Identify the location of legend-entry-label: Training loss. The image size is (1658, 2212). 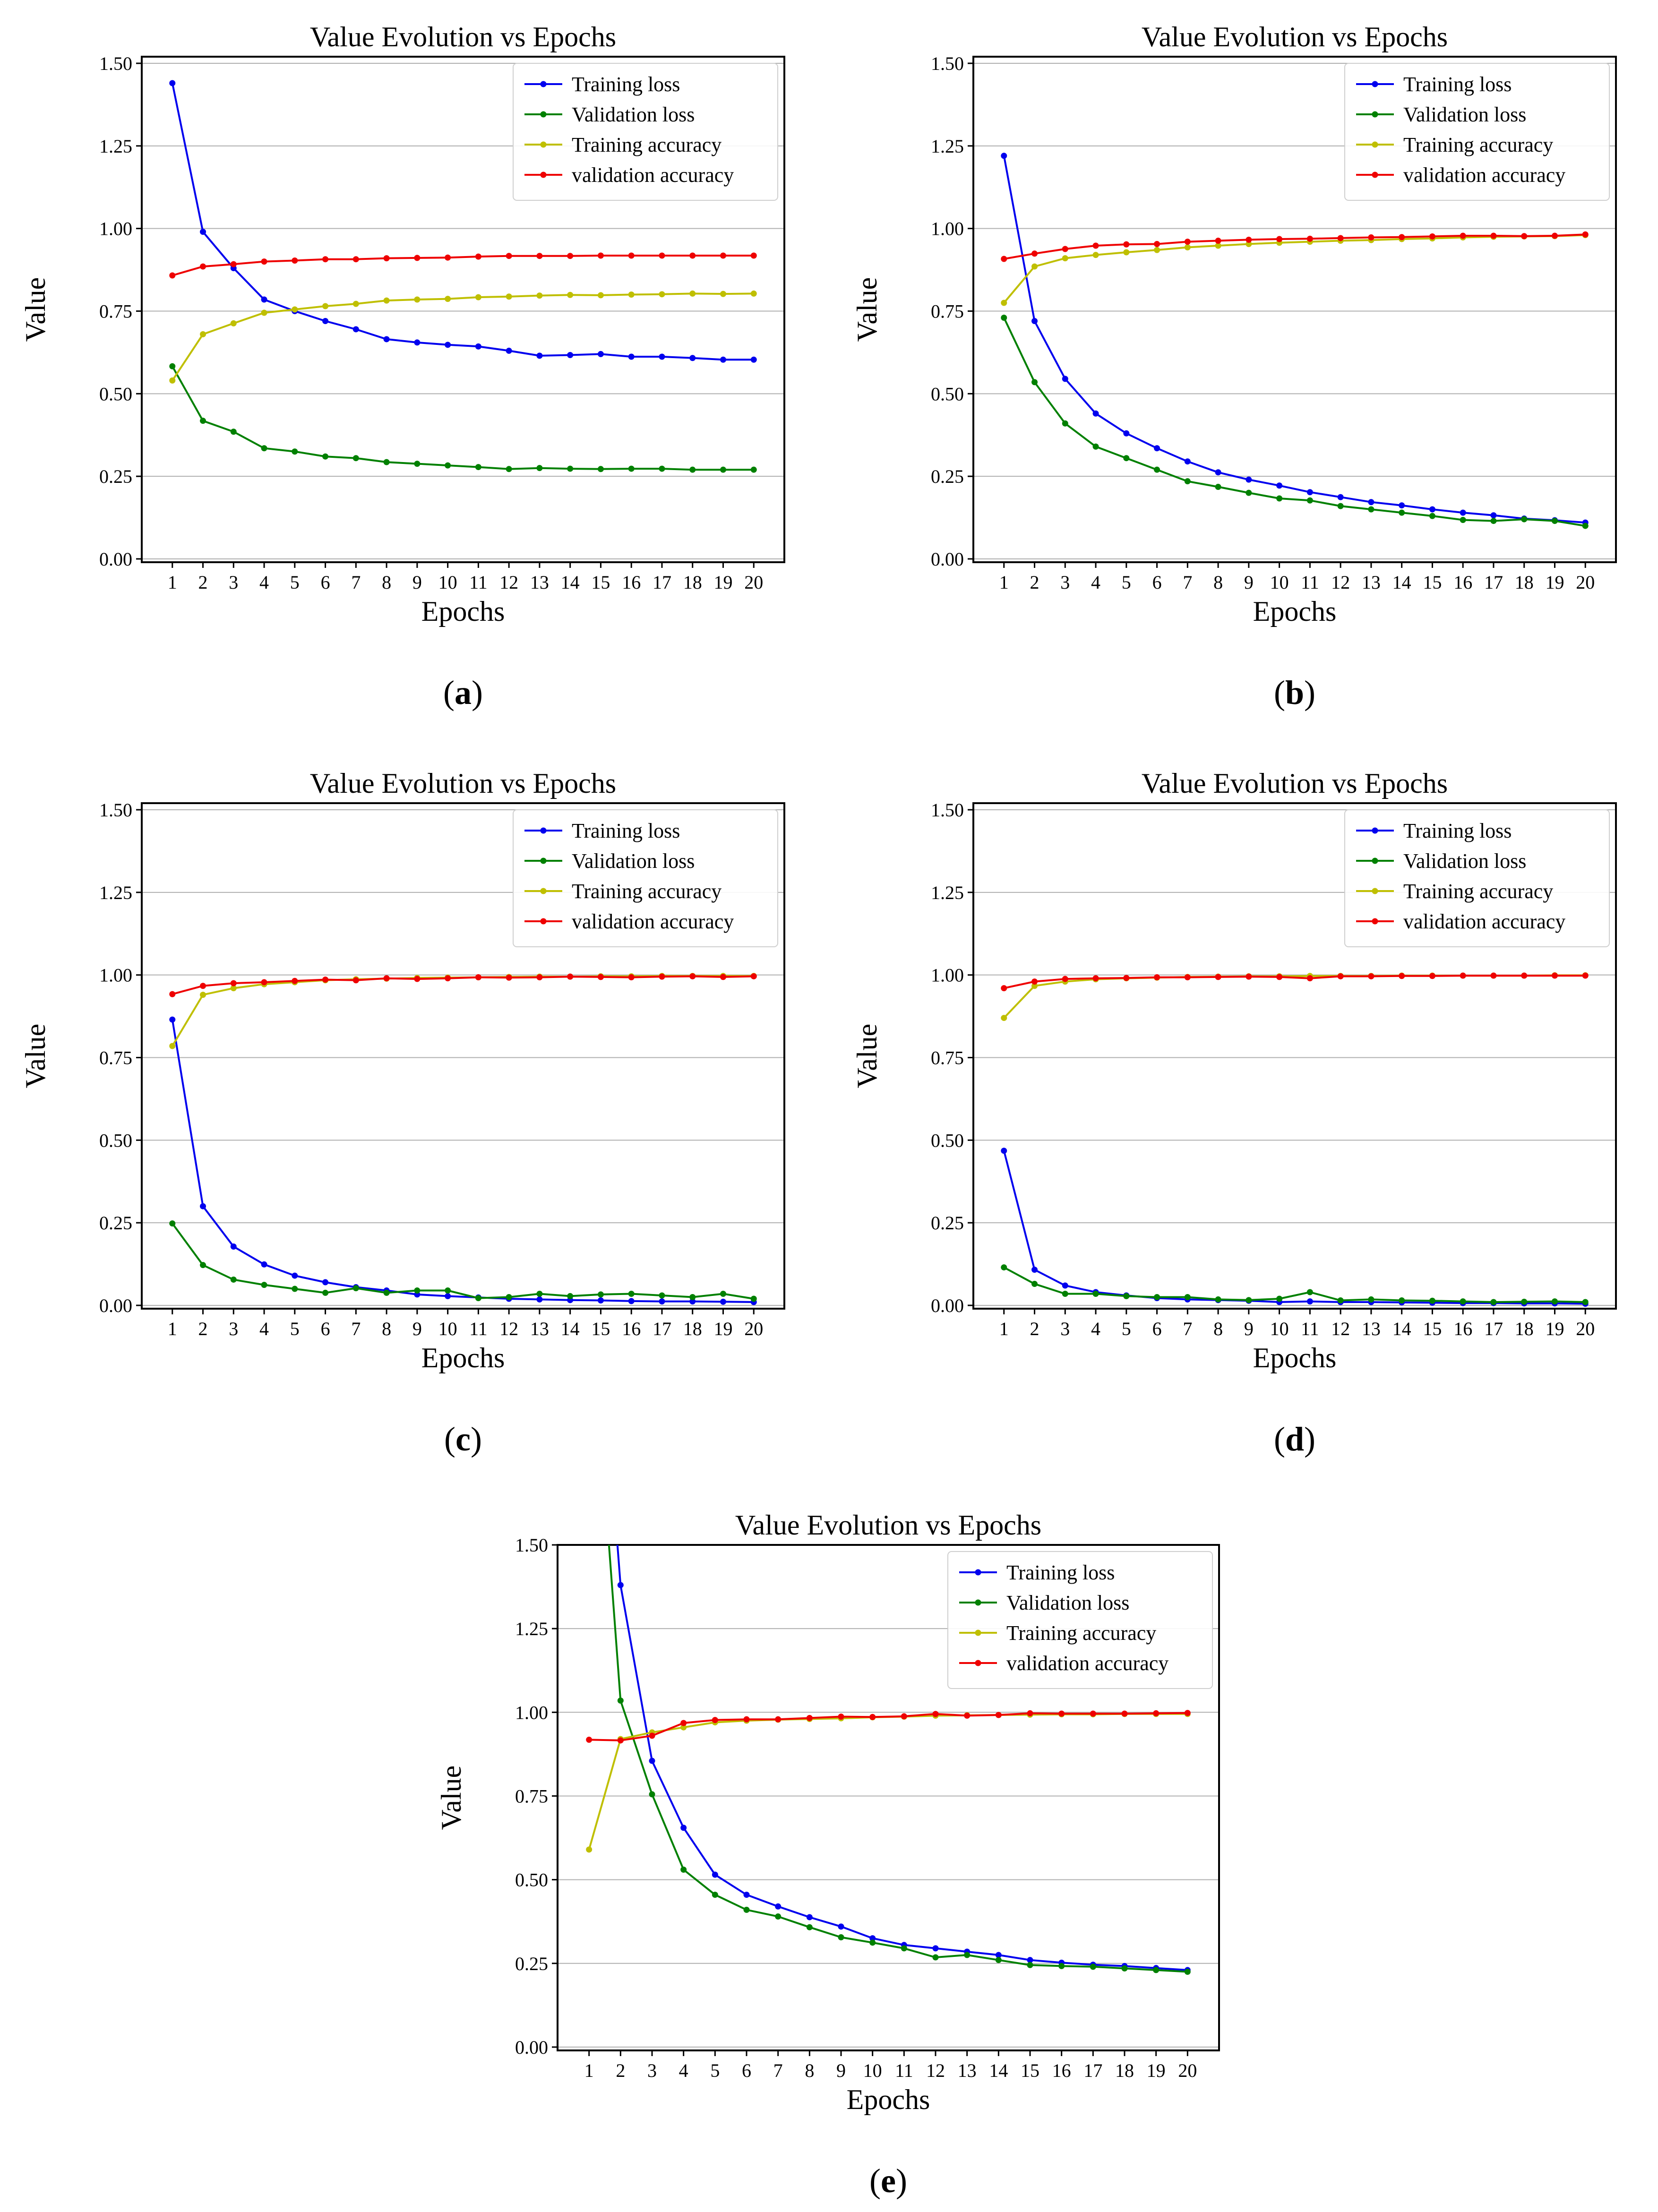
(626, 830).